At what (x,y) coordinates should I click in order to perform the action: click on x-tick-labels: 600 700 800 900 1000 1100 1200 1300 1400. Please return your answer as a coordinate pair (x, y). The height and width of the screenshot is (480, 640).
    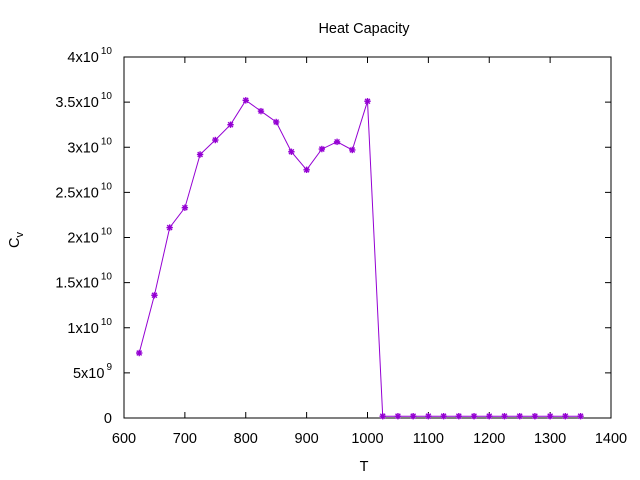
    Looking at the image, I should click on (369, 439).